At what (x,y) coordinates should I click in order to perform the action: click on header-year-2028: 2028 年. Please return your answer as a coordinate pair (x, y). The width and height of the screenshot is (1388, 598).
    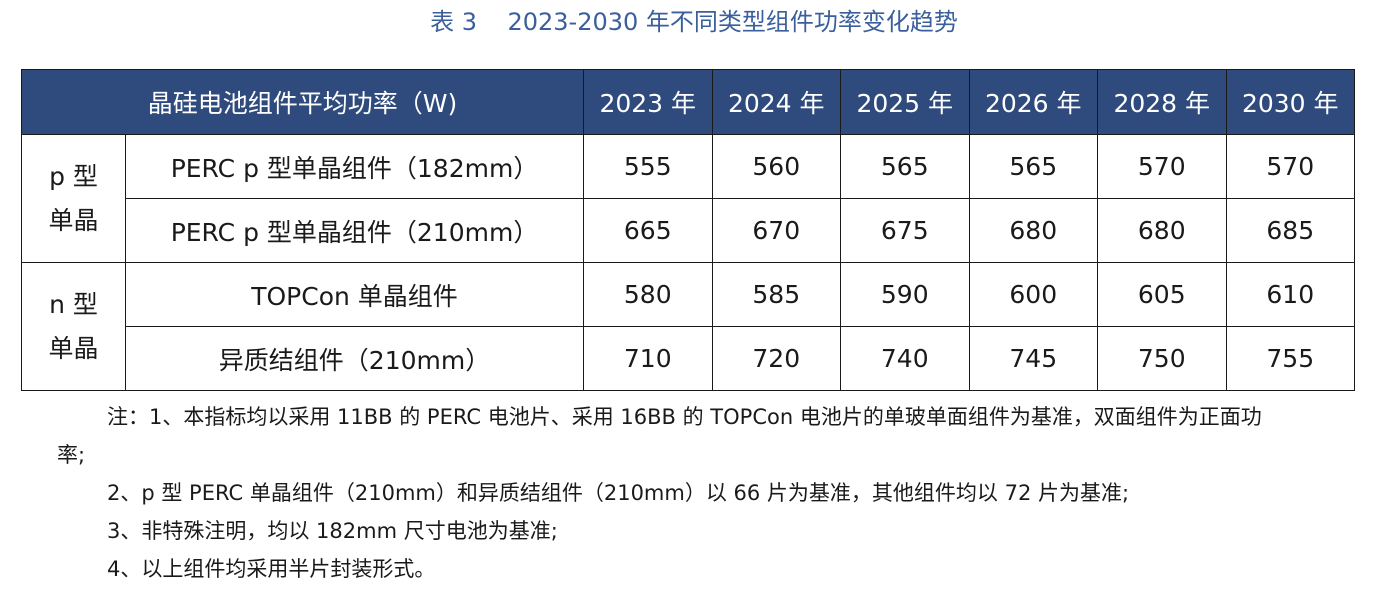
    Looking at the image, I should click on (1162, 102).